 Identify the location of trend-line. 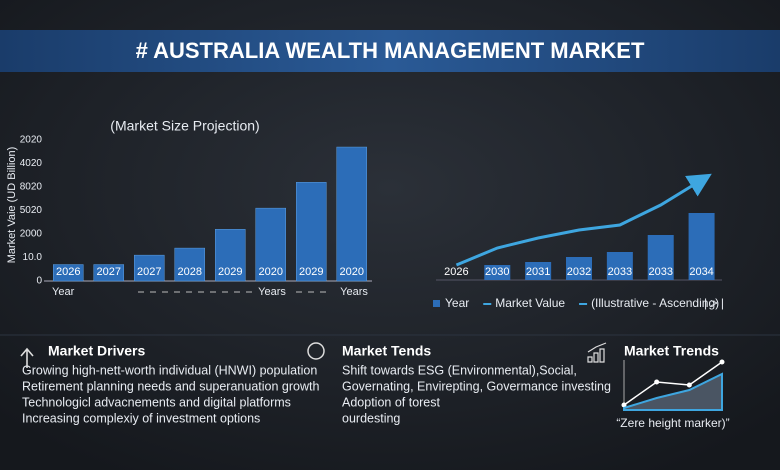
(583, 220).